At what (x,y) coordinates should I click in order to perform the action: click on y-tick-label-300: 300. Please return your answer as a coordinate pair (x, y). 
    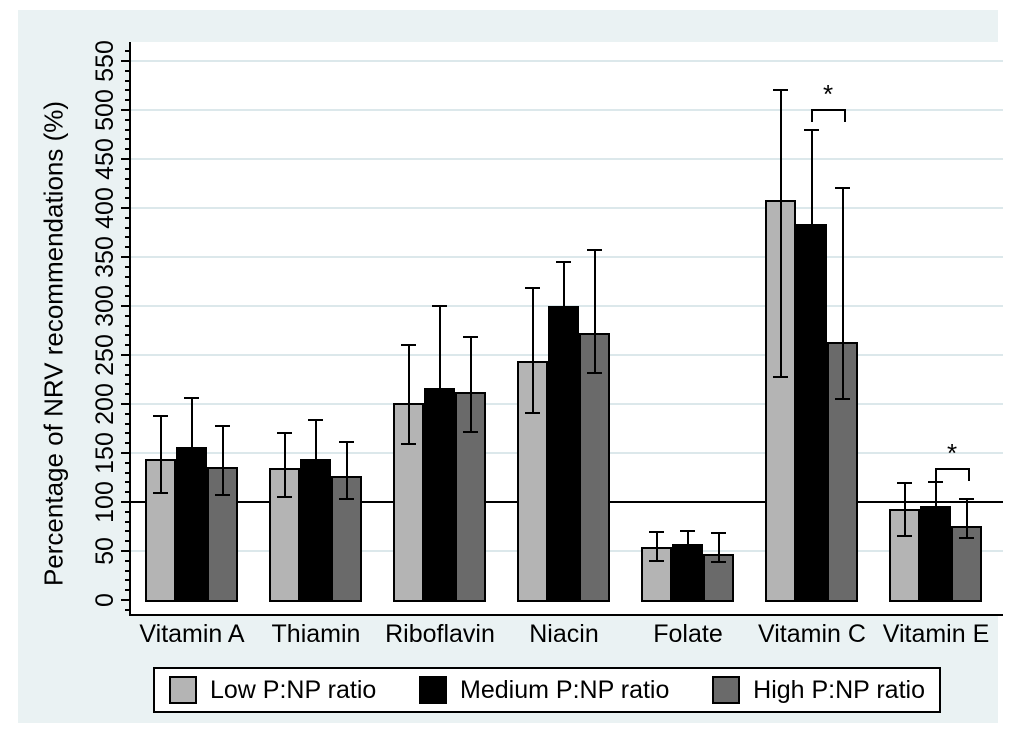
    Looking at the image, I should click on (104, 306).